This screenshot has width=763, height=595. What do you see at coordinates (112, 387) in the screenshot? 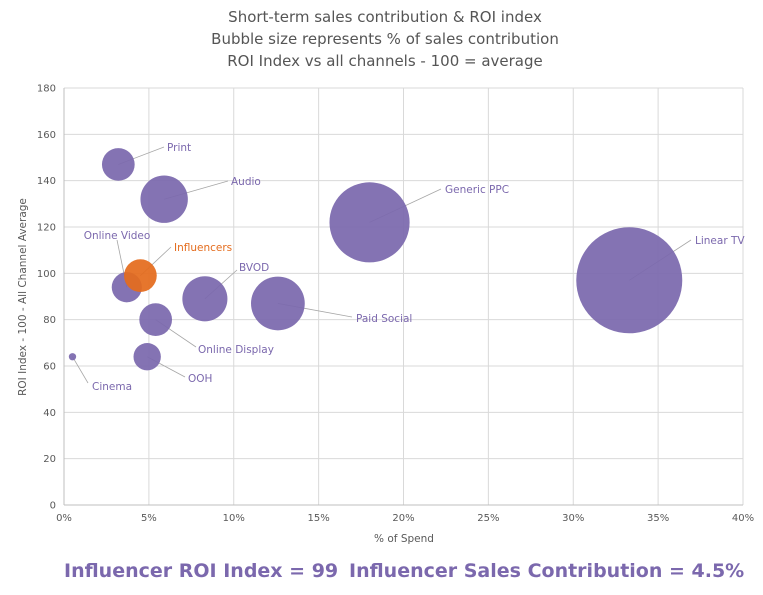
I see `bubble-label-cinema: Cinema` at bounding box center [112, 387].